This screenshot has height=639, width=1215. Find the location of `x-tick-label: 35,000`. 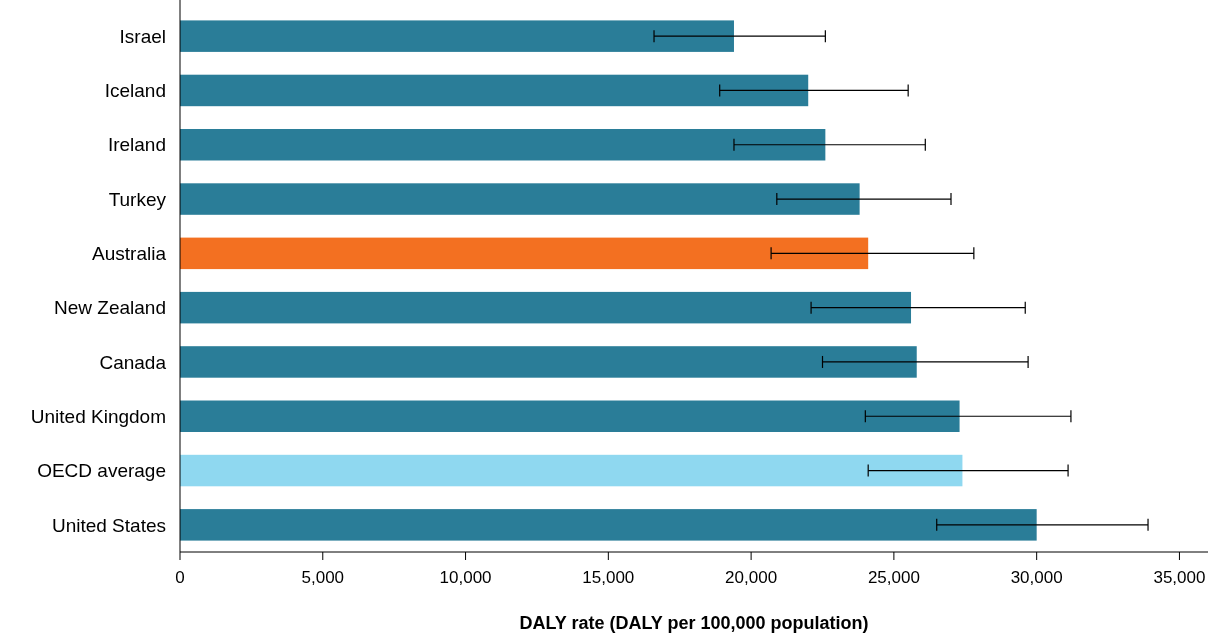

x-tick-label: 35,000 is located at coordinates (1179, 577).